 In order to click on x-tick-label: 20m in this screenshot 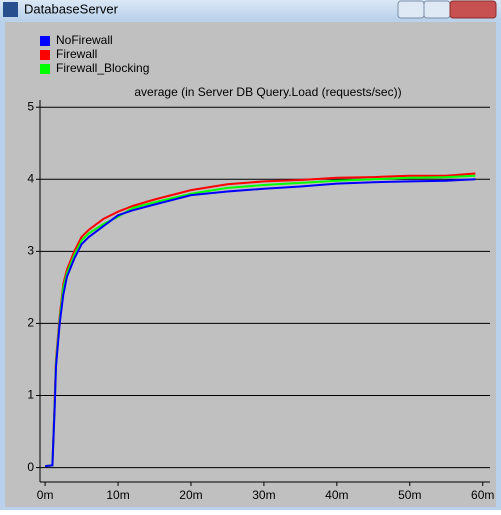, I will do `click(190, 495)`.